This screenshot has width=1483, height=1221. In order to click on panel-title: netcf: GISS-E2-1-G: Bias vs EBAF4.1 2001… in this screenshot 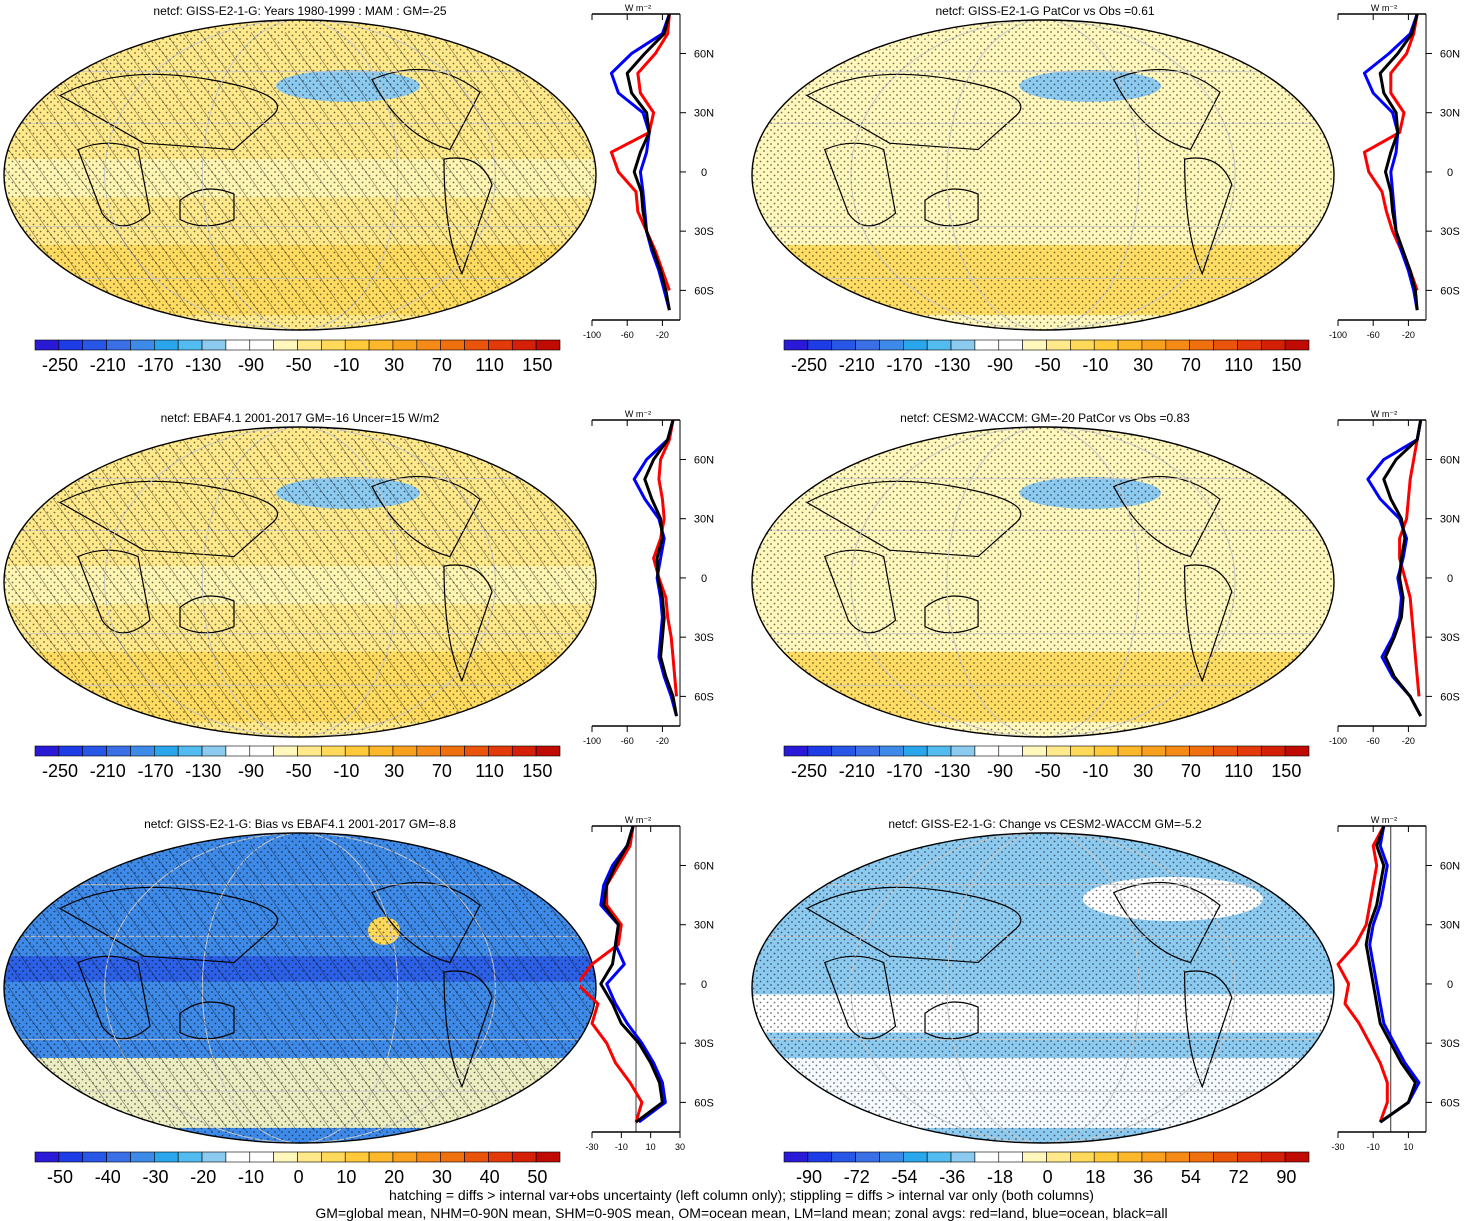, I will do `click(300, 824)`.